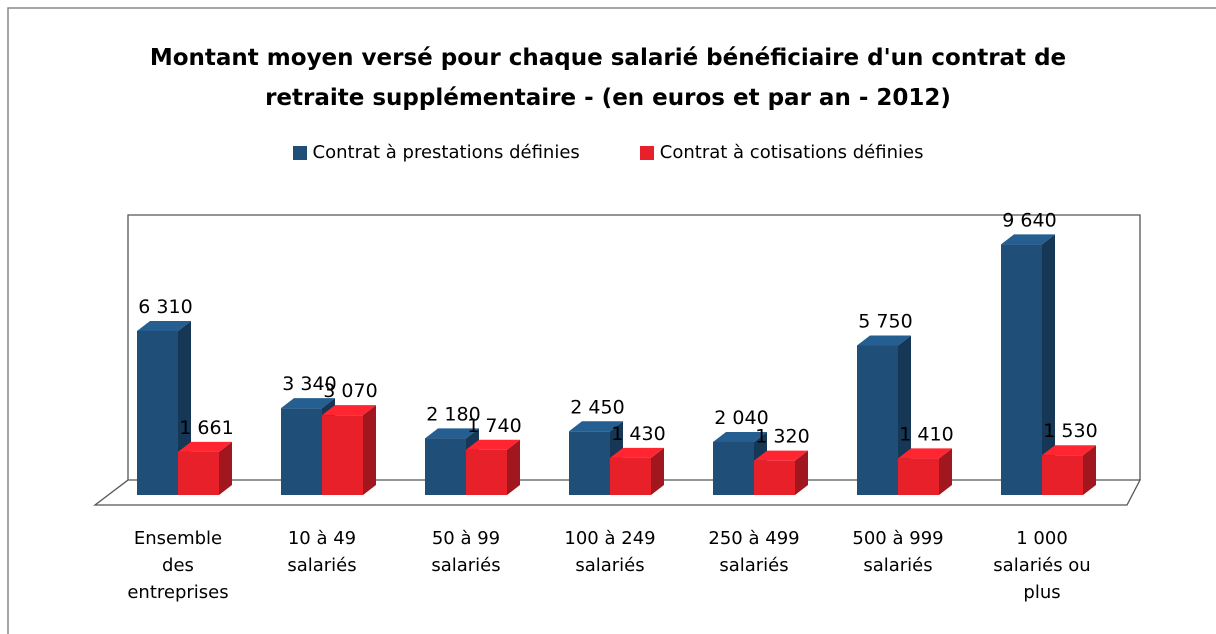 This screenshot has width=1216, height=634. Describe the element at coordinates (1042, 565) in the screenshot. I see `x-tick-label: 1 000 salariés ou plus` at that location.